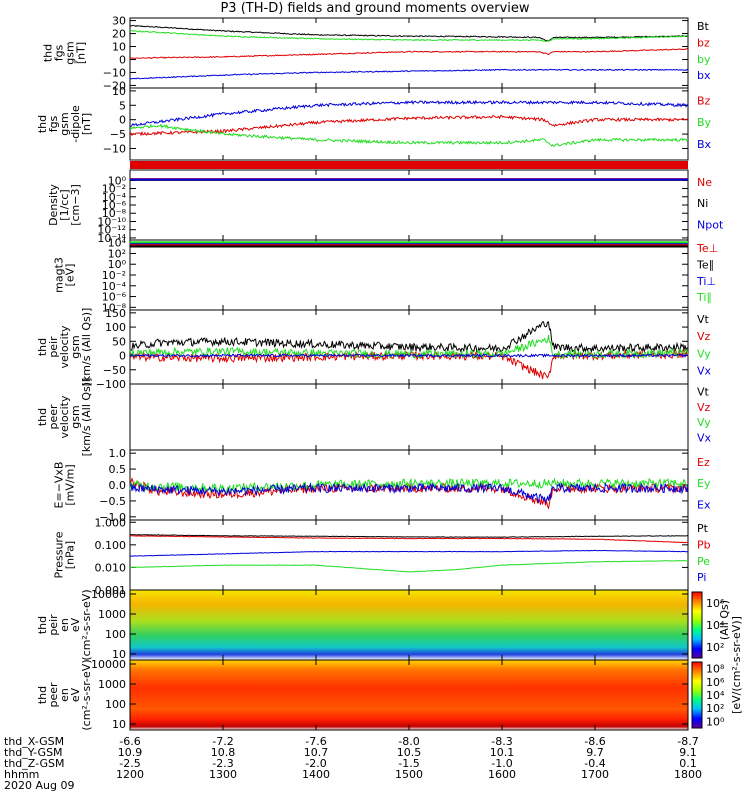 The image size is (750, 800). What do you see at coordinates (111, 221) in the screenshot?
I see `ytick-label: 10⁻¹⁰` at bounding box center [111, 221].